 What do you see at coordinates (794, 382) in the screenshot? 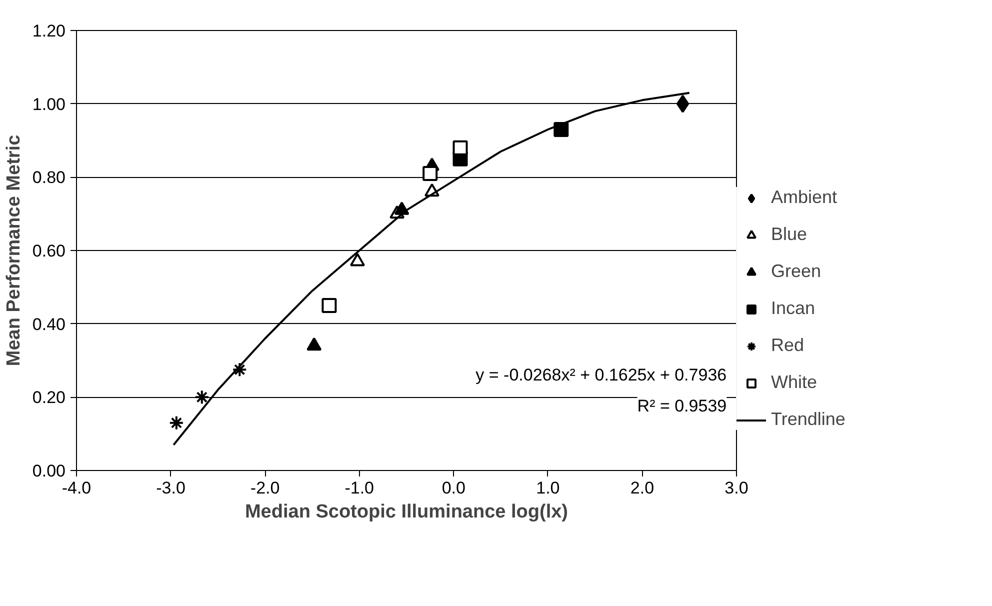
I see `legend-label: White` at bounding box center [794, 382].